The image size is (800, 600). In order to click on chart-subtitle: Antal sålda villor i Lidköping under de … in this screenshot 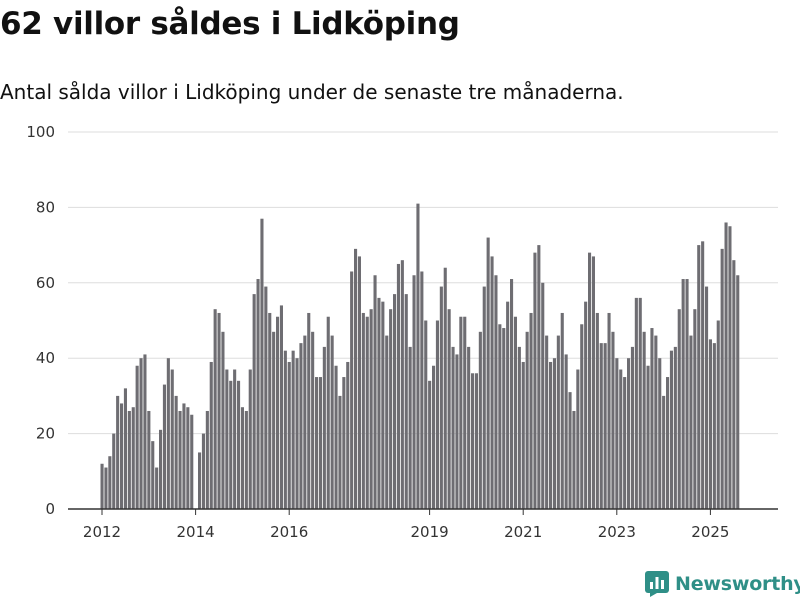, I will do `click(312, 92)`.